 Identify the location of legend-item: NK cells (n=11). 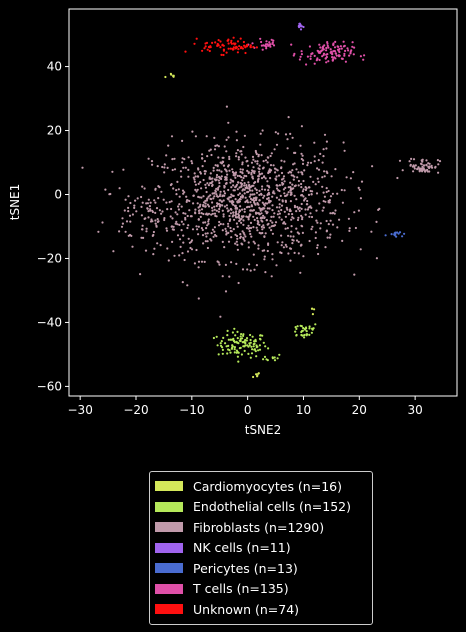
(261, 548).